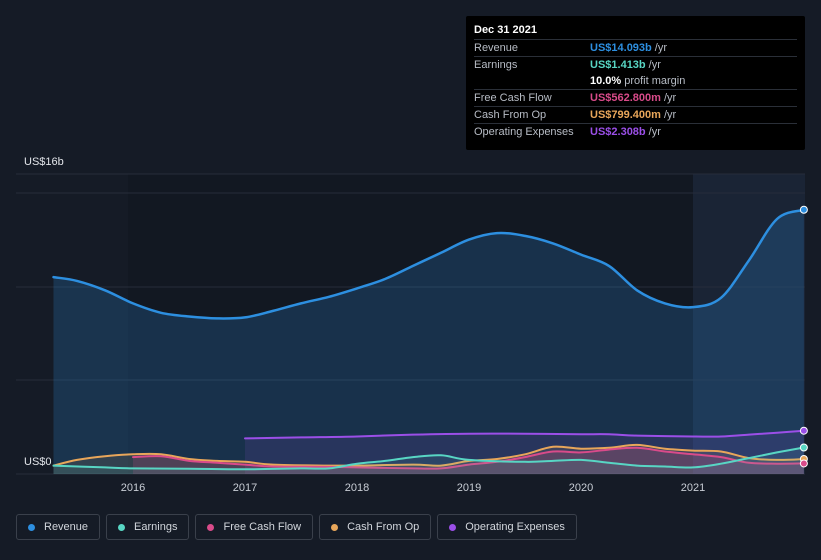  What do you see at coordinates (803, 430) in the screenshot?
I see `operating-expenses-end-point` at bounding box center [803, 430].